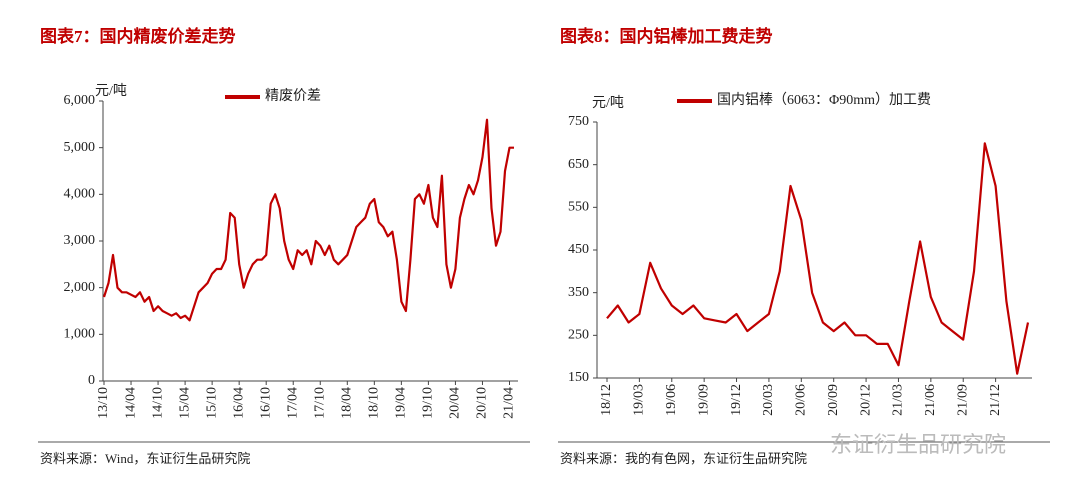 Image resolution: width=1080 pixels, height=493 pixels. What do you see at coordinates (80, 194) in the screenshot?
I see `y-tick-label: 4,000` at bounding box center [80, 194].